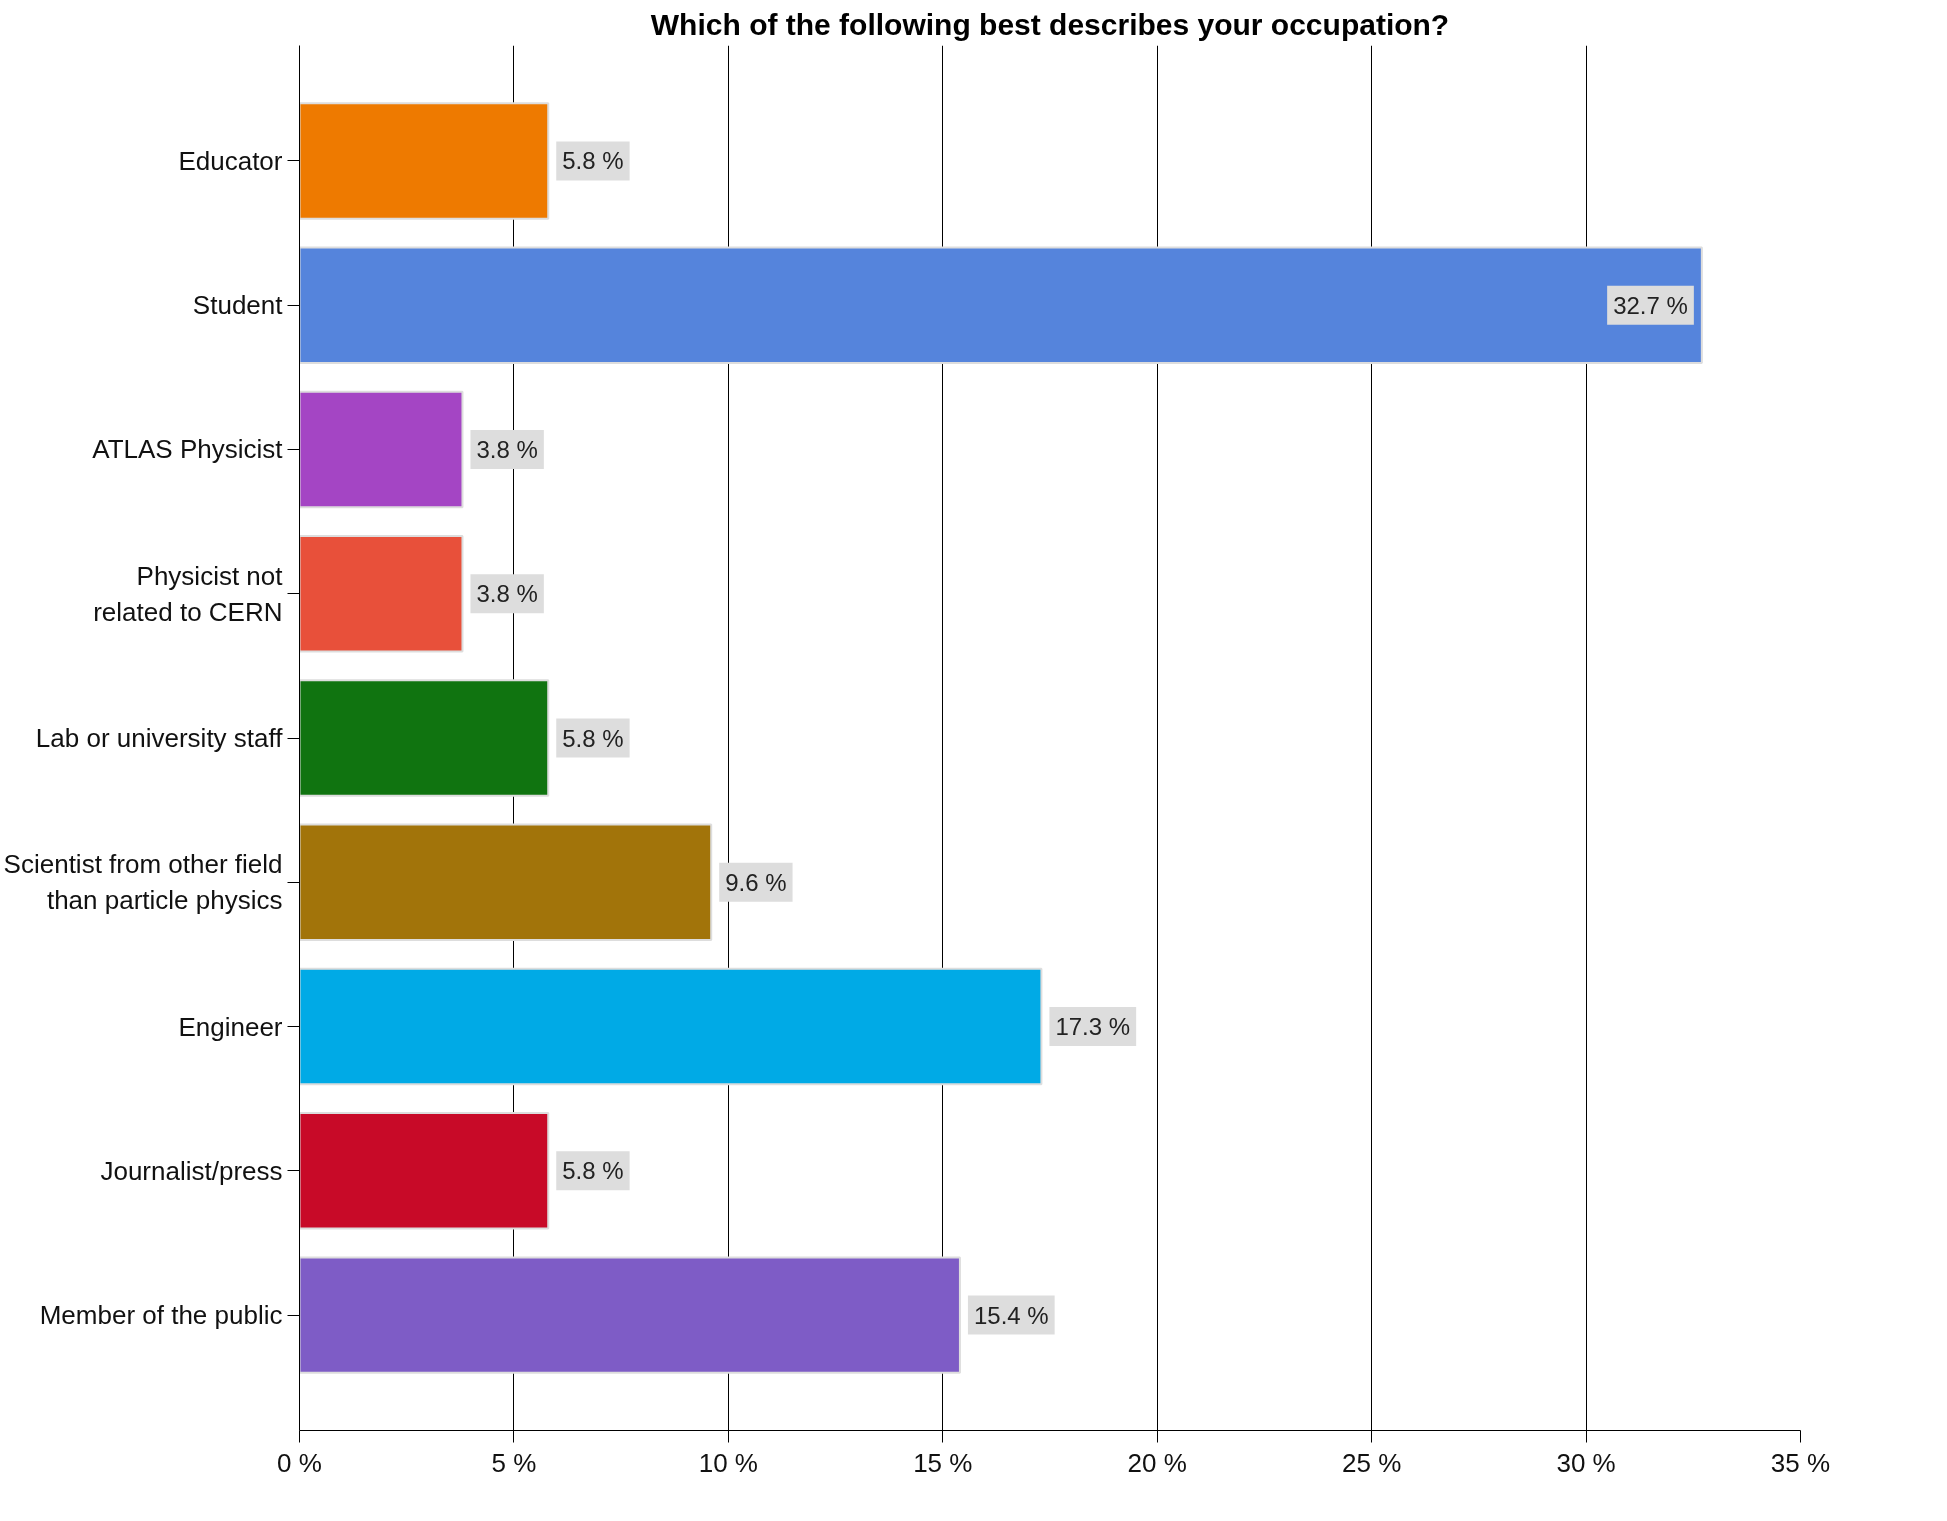  What do you see at coordinates (188, 593) in the screenshot?
I see `y-tick-label: Physicist not related to CERN` at bounding box center [188, 593].